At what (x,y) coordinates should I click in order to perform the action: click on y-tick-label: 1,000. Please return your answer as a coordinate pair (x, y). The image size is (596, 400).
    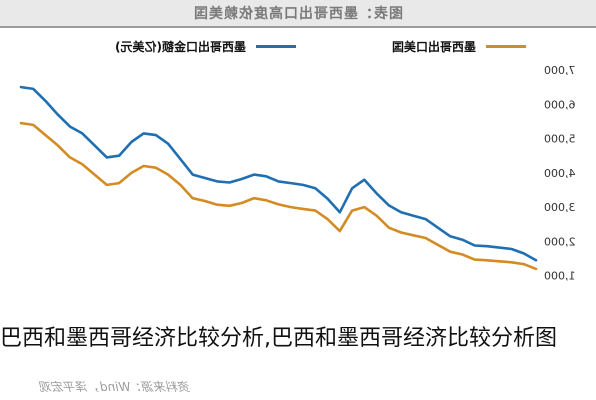
    Looking at the image, I should click on (560, 276).